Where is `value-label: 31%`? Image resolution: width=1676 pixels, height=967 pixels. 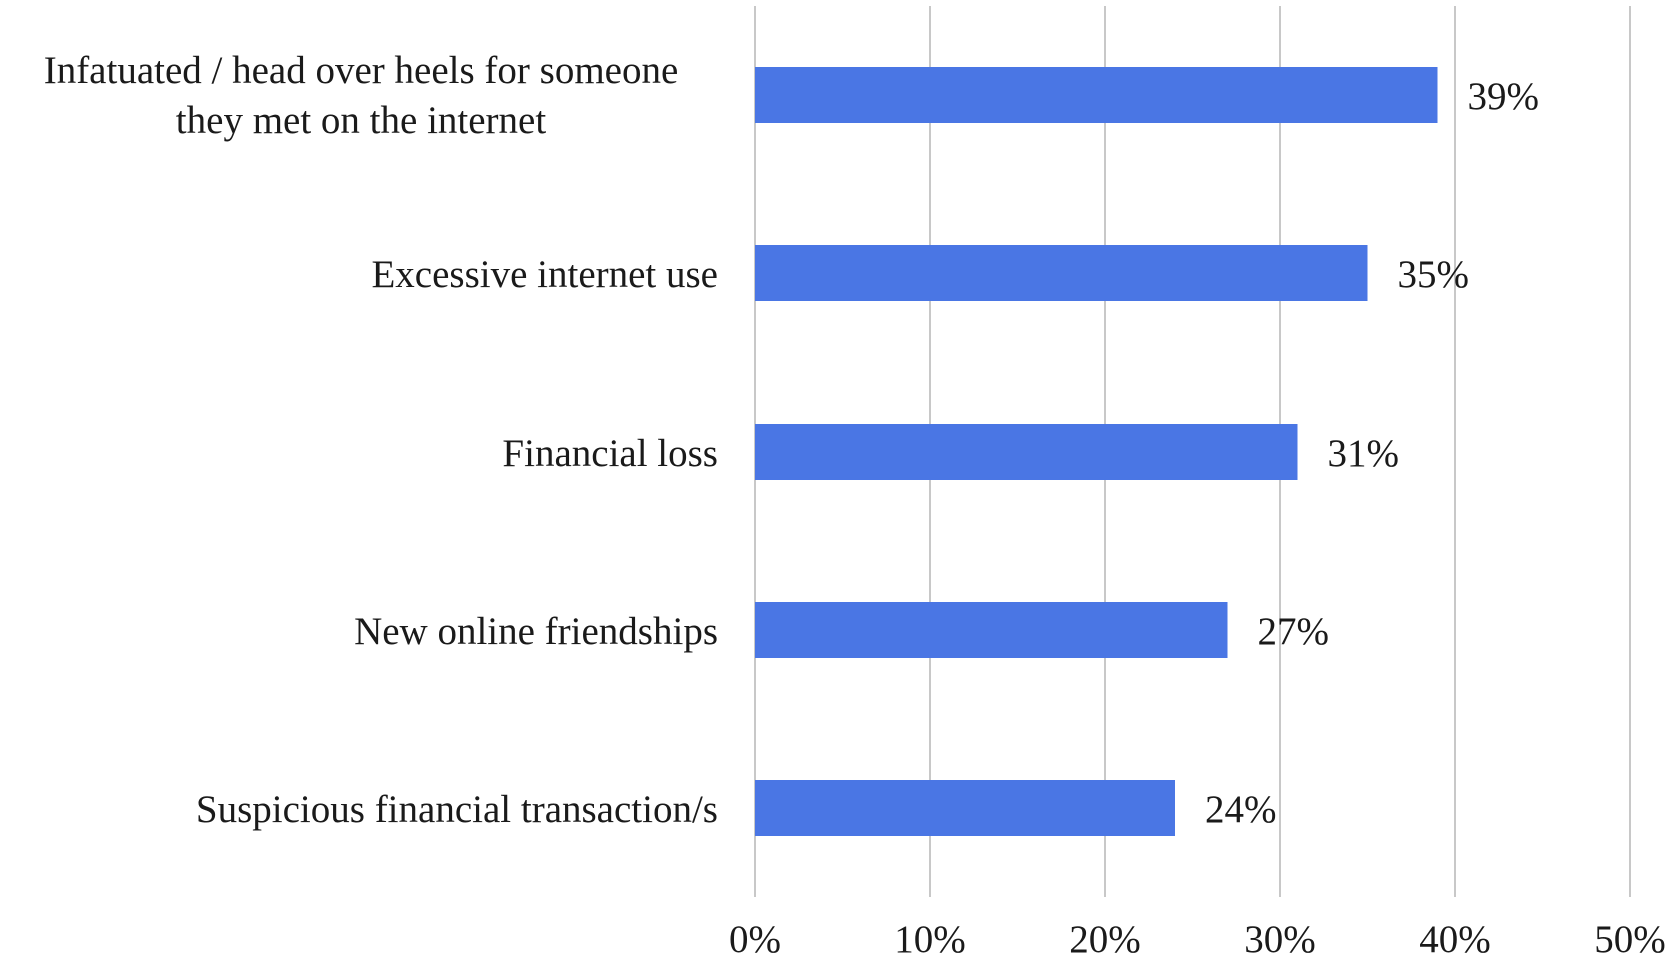 value-label: 31% is located at coordinates (1364, 453).